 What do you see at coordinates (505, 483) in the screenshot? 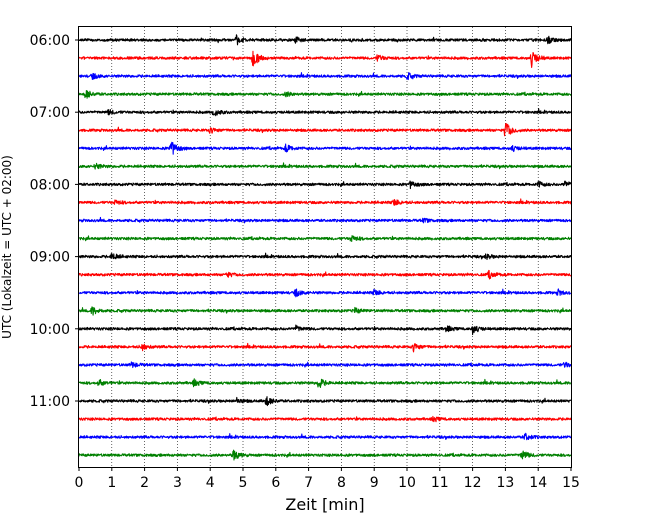
I see `x-tick-label: 13` at bounding box center [505, 483].